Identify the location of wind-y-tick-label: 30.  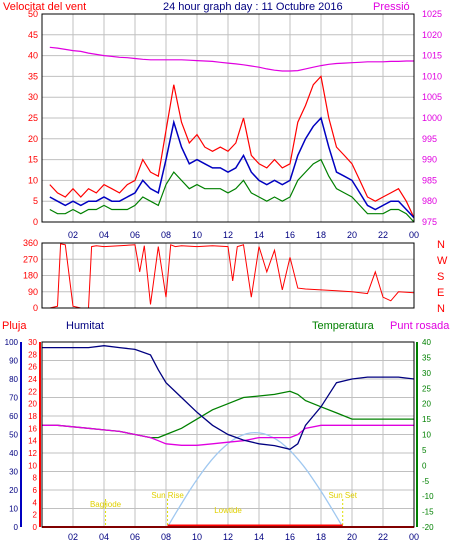
(33, 97).